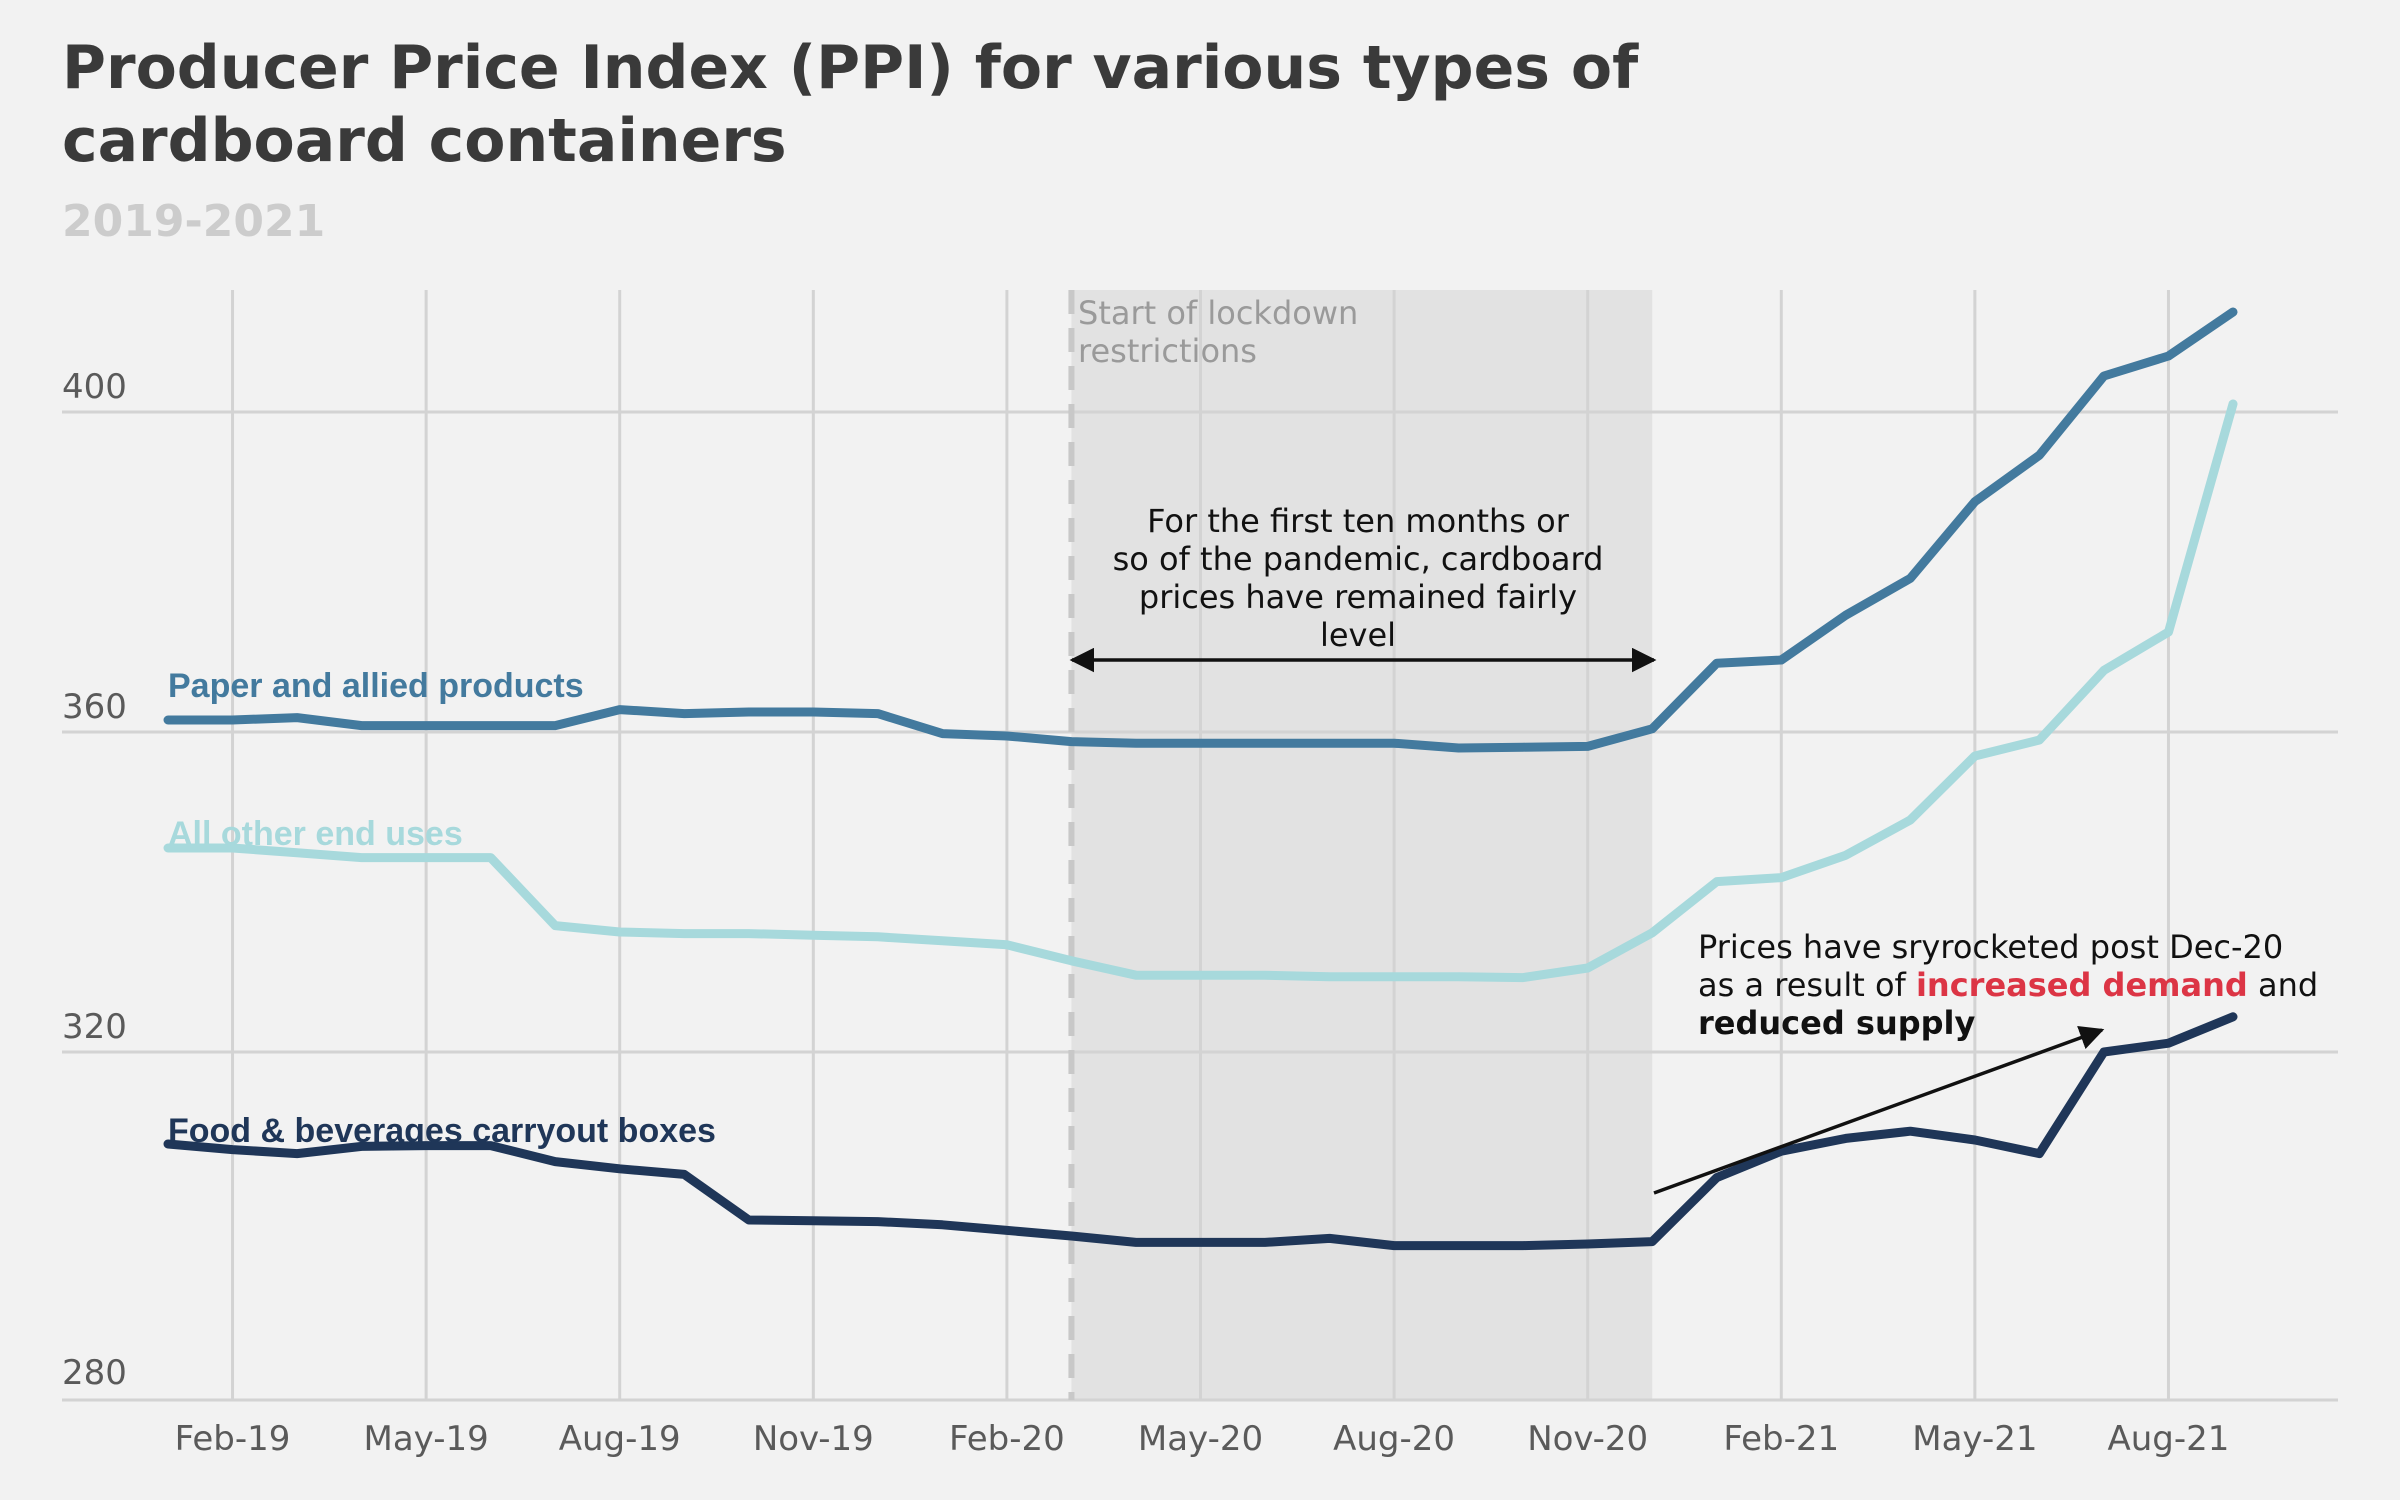  What do you see at coordinates (2169, 1439) in the screenshot?
I see `x-tick-label: Aug-21` at bounding box center [2169, 1439].